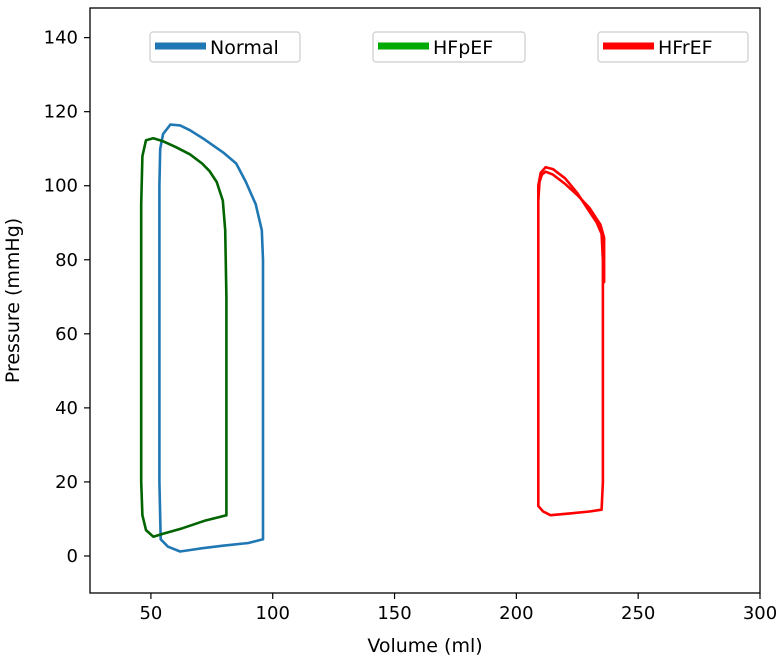 This screenshot has width=782, height=660. Describe the element at coordinates (150, 613) in the screenshot. I see `x-tick-label: 50` at that location.